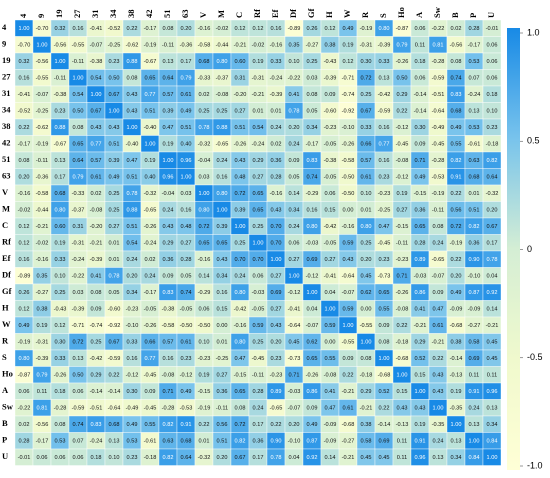  Describe the element at coordinates (60, 161) in the screenshot. I see `cell-label: 0.13` at that location.